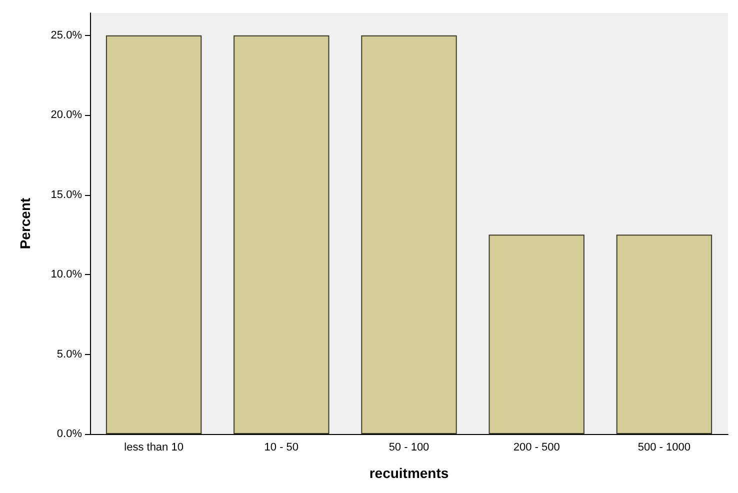 This screenshot has height=493, width=738. Describe the element at coordinates (409, 448) in the screenshot. I see `x-tick-label: 50 - 100` at that location.